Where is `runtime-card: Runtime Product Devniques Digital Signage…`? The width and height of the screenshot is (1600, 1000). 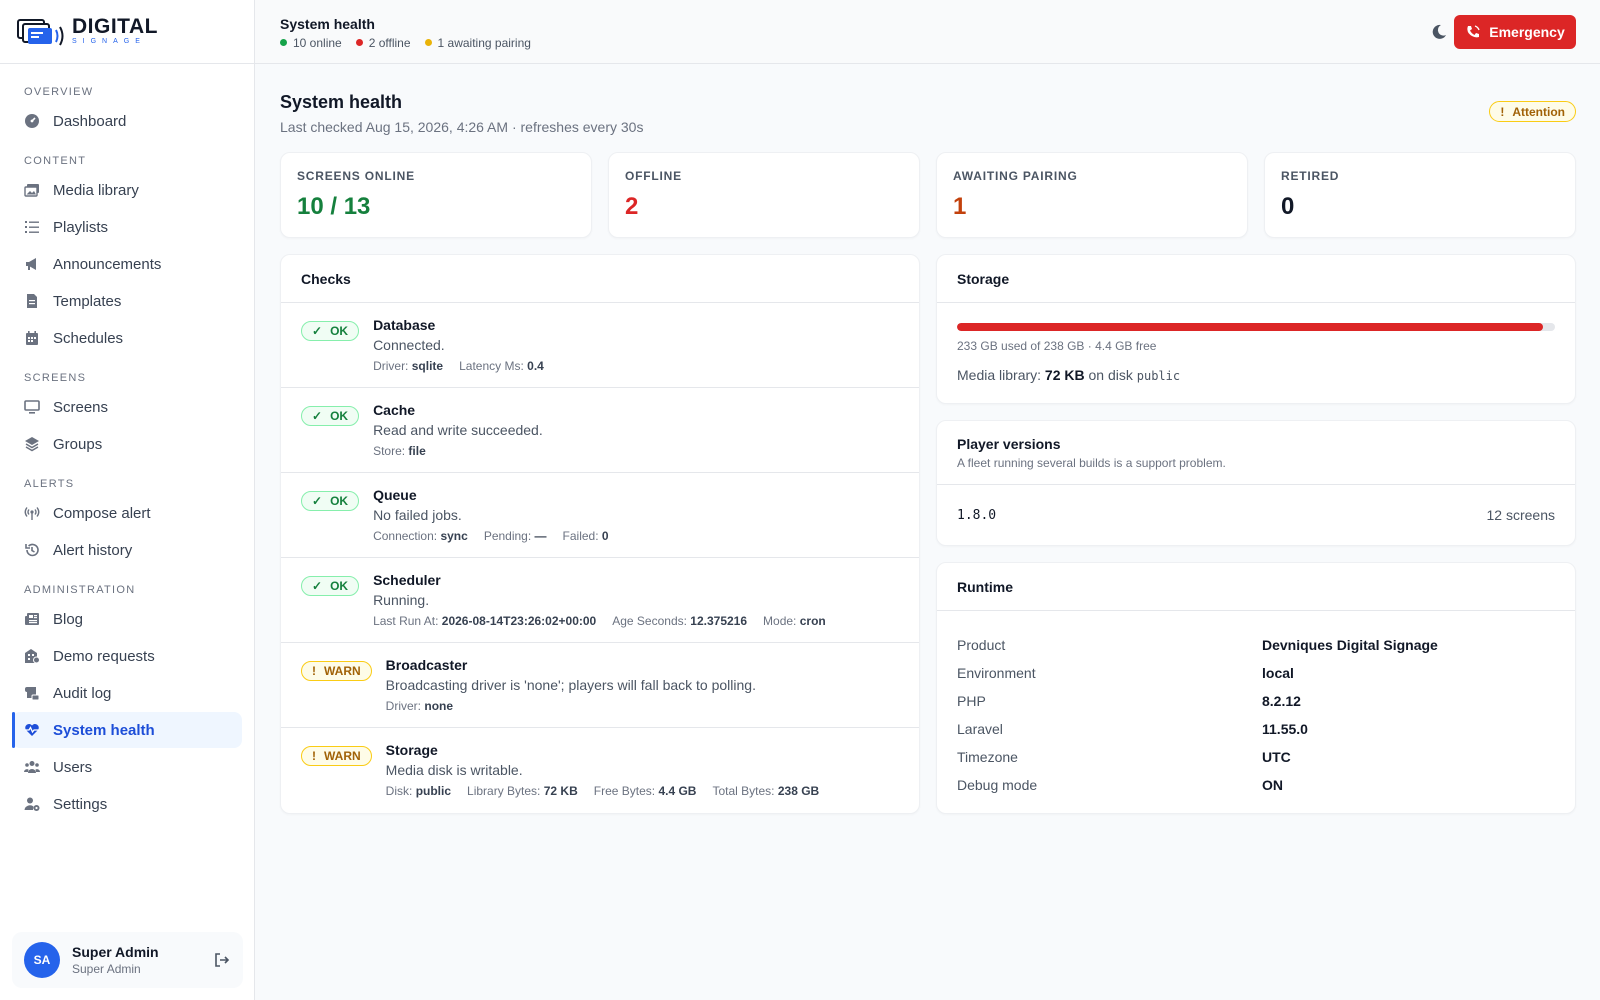
runtime-card: Runtime Product Devniques Digital Signage… is located at coordinates (1256, 688).